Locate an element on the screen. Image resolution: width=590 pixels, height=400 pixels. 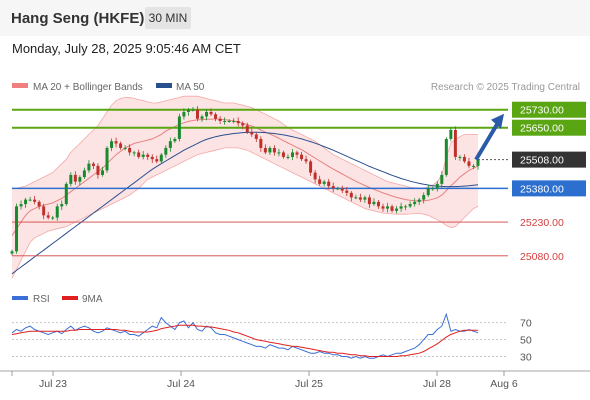
timestamp: Monday, July 28, 2025 9:05:46 AM CET is located at coordinates (126, 48).